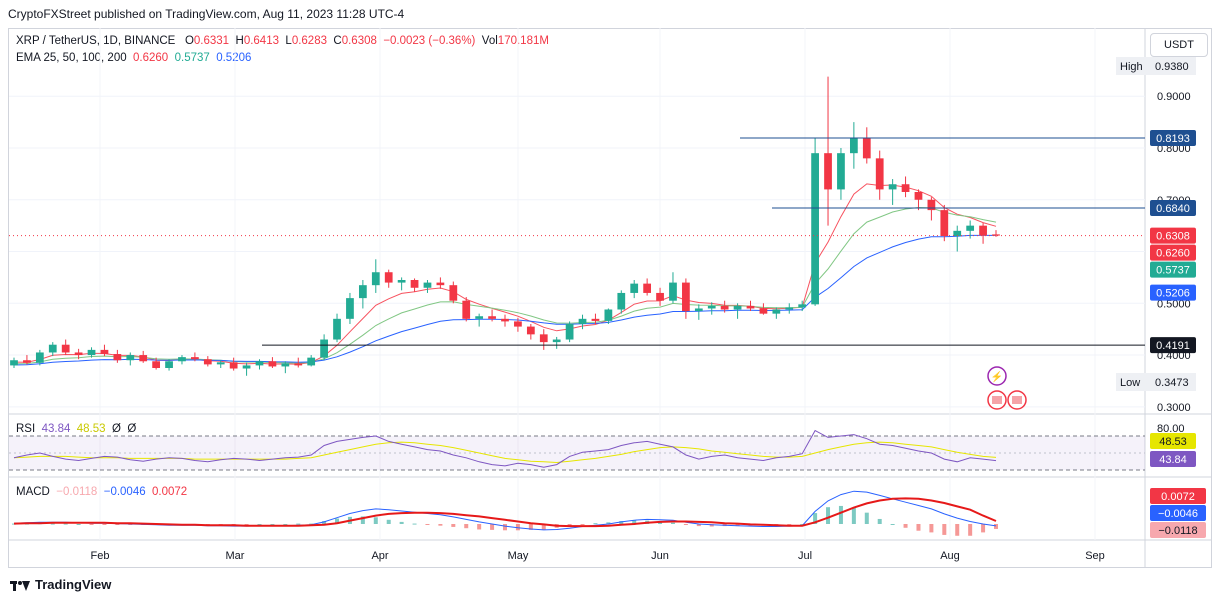  I want to click on rsi-ma-value: 48.53, so click(91, 429).